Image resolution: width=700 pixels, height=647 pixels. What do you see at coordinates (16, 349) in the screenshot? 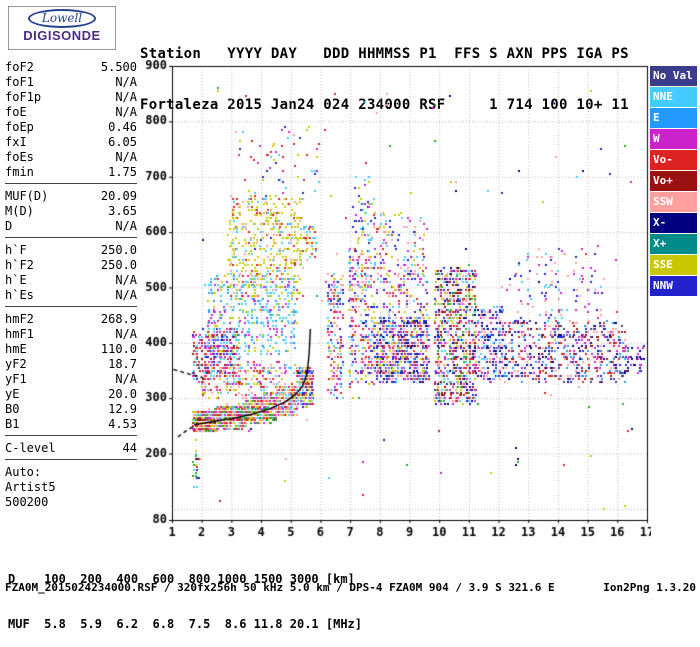
I see `param-label: hmE` at bounding box center [16, 349].